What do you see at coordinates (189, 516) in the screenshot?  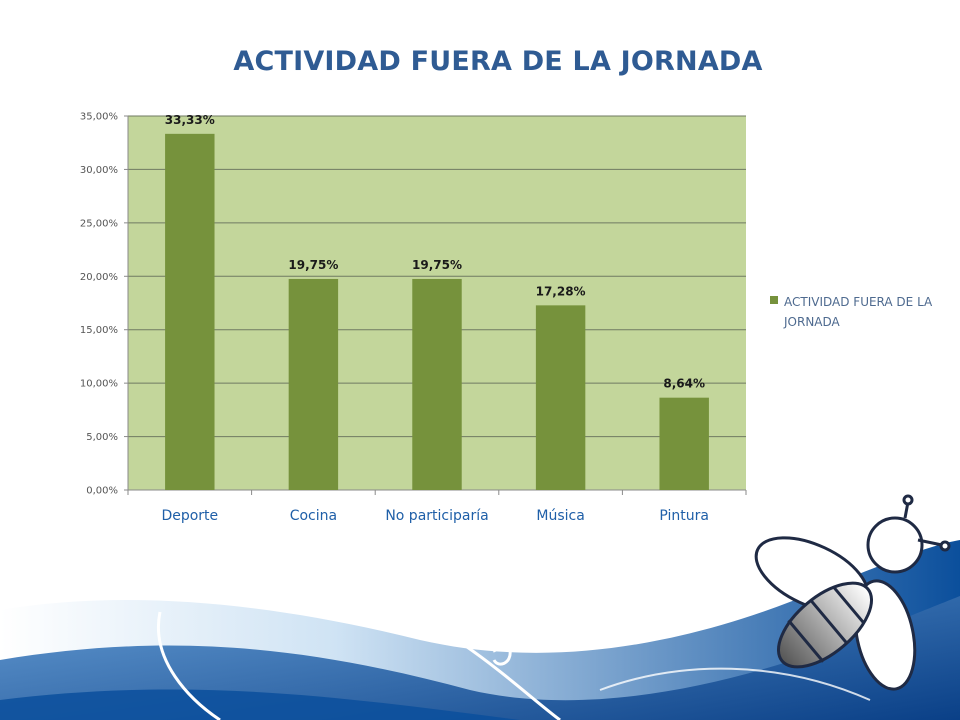 I see `category-label: Deporte` at bounding box center [189, 516].